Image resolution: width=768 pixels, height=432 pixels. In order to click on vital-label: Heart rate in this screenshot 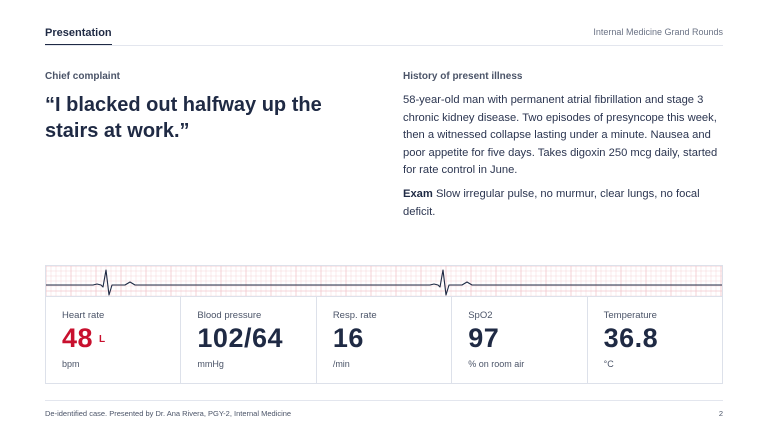, I will do `click(83, 315)`.